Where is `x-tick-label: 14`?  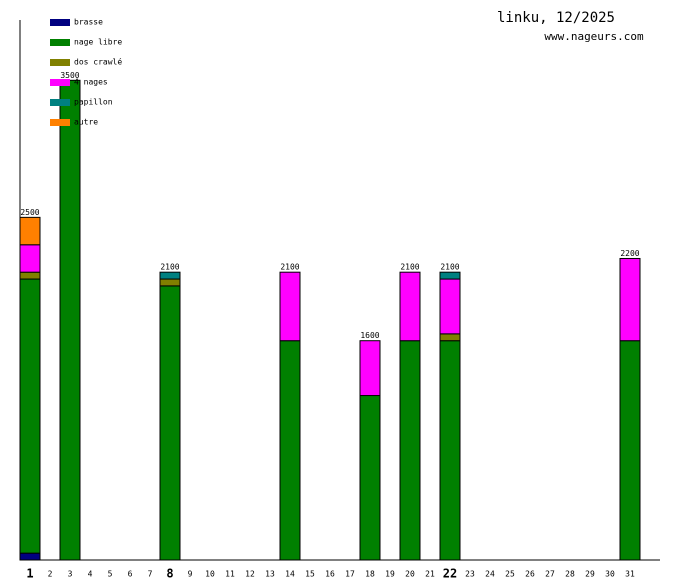
x-tick-label: 14 is located at coordinates (290, 574).